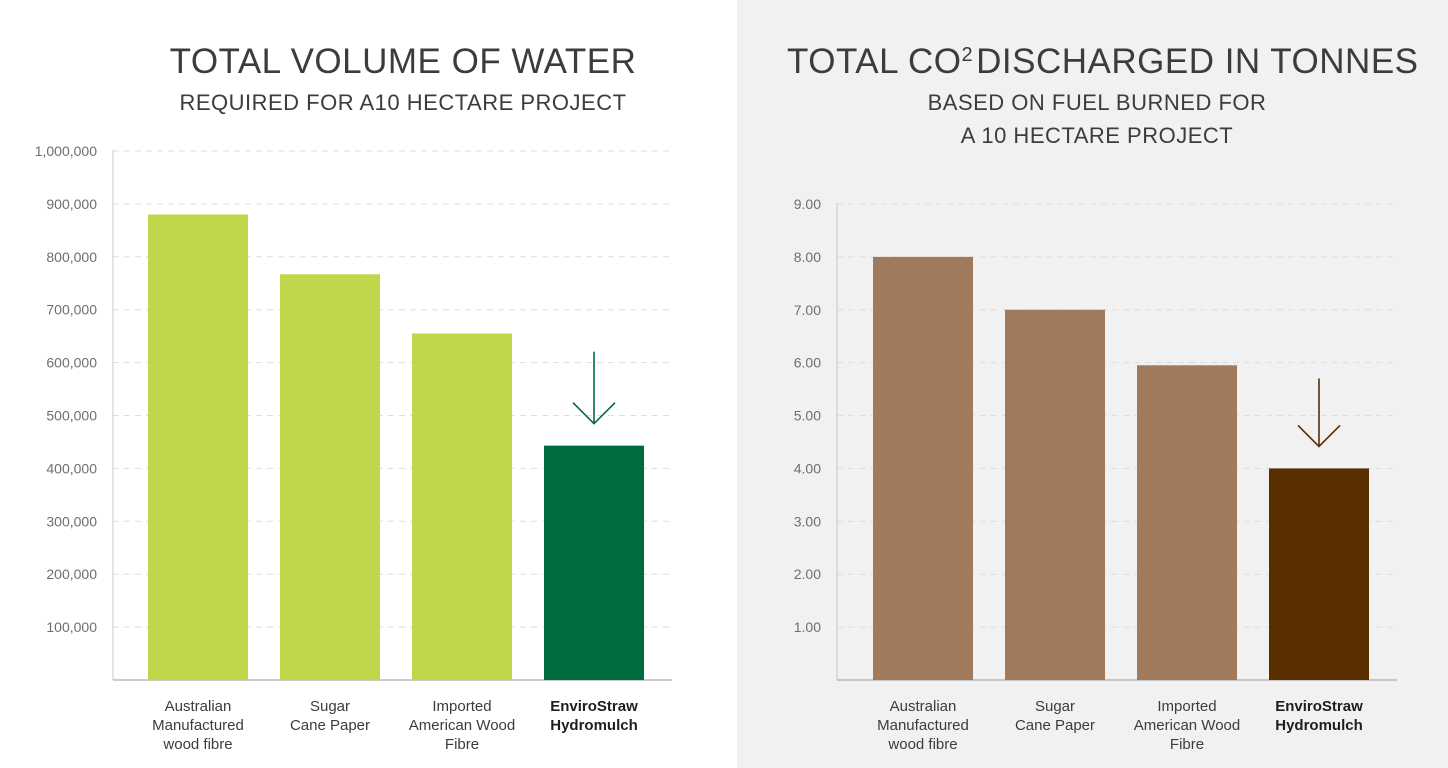  Describe the element at coordinates (923, 725) in the screenshot. I see `co2-category-label: Australian Manufactured wood fibre` at that location.